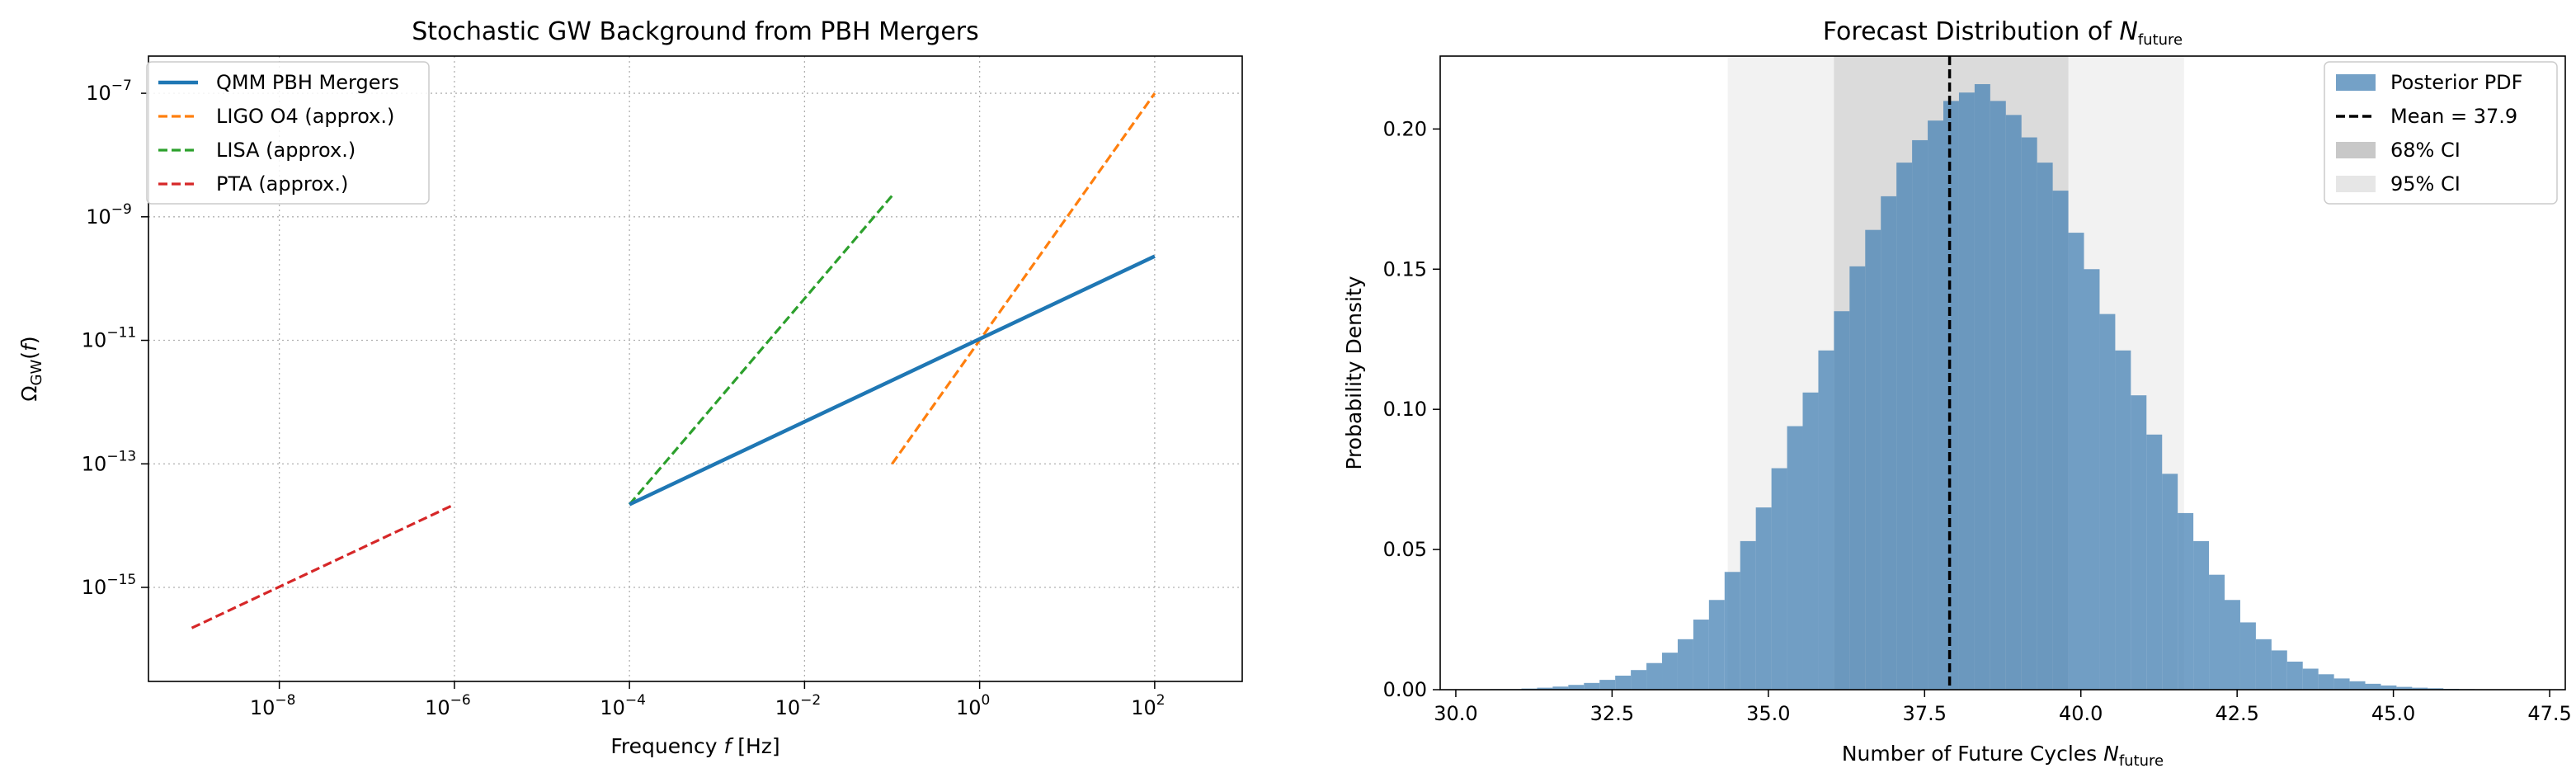 The height and width of the screenshot is (773, 2576). Describe the element at coordinates (2081, 713) in the screenshot. I see `forecast-x-tick-label: 40.0` at that location.